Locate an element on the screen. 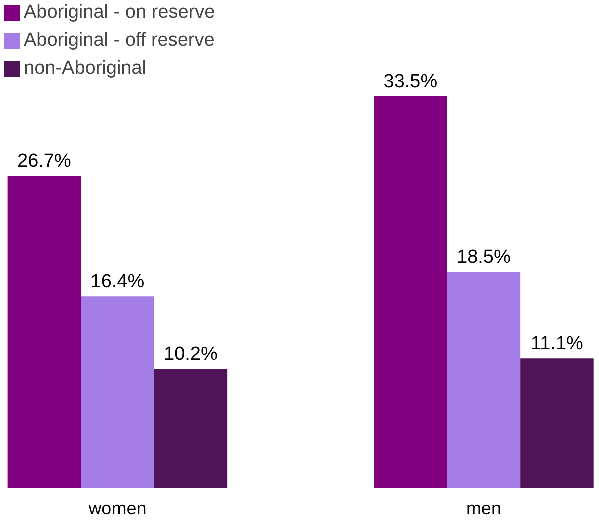  data-label: 18.5% is located at coordinates (484, 257).